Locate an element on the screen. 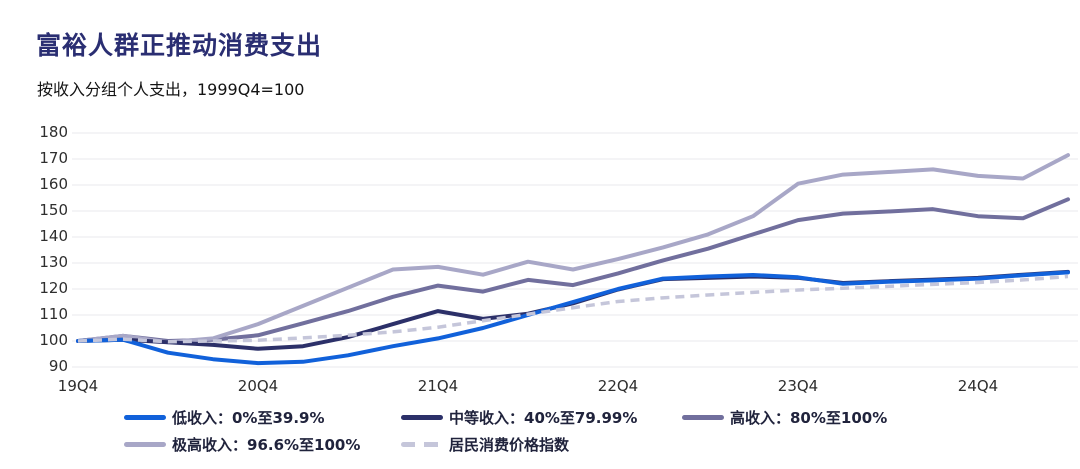 The width and height of the screenshot is (1080, 469). legend-item-very-high-income: 极高收入：96.6%至100% is located at coordinates (242, 444).